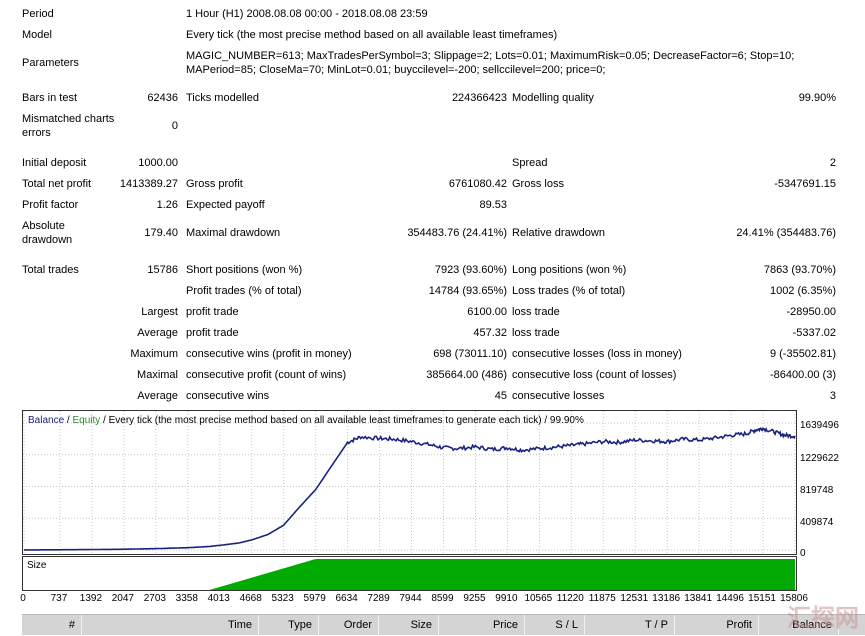 Image resolution: width=865 pixels, height=636 pixels. I want to click on max-consecutive-wins-value: 698 (73011.10), so click(470, 354).